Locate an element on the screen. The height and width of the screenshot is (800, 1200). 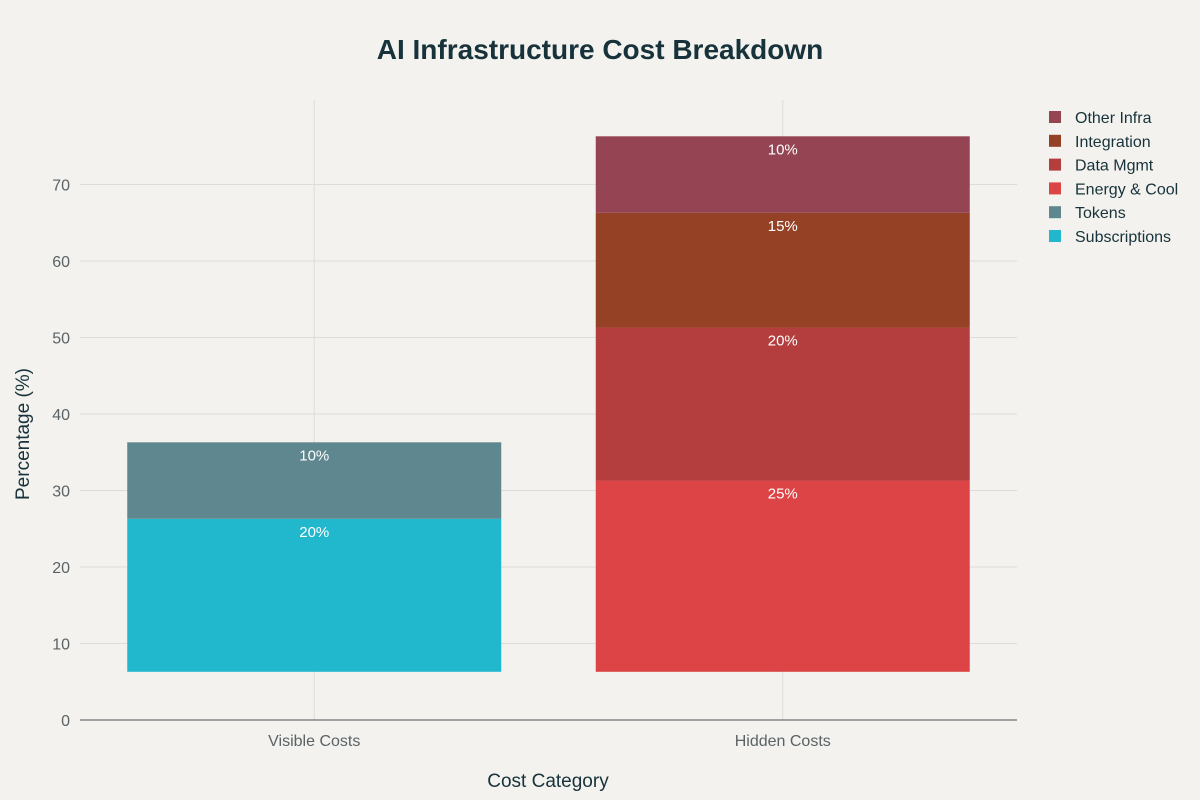
legend-item-label: Integration is located at coordinates (1113, 142).